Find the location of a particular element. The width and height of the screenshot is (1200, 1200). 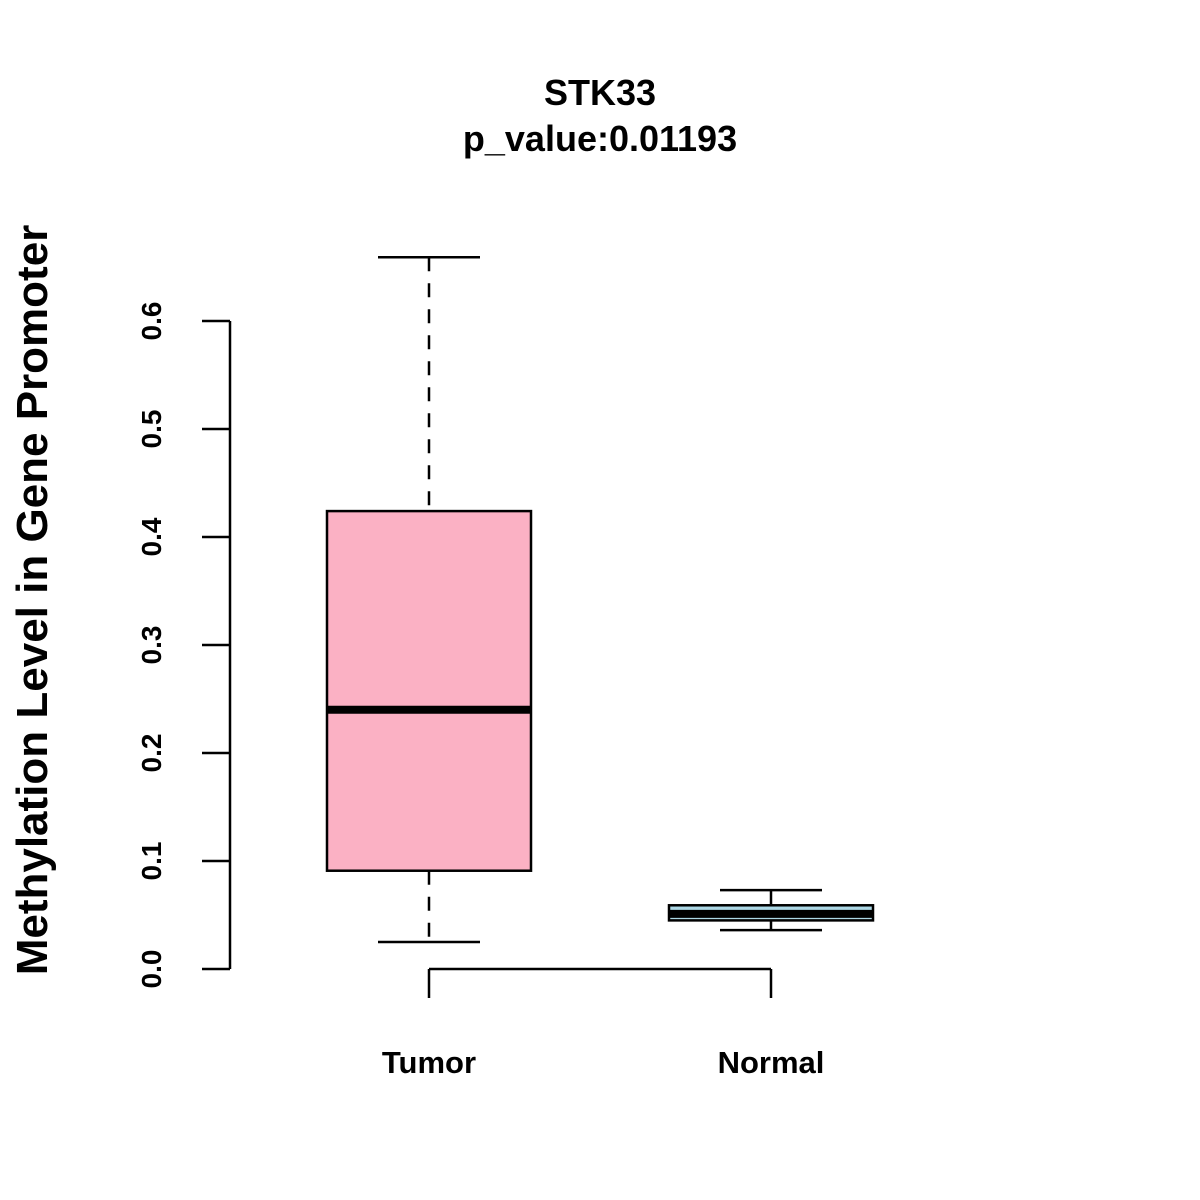

y-tick-label: 0.4 is located at coordinates (151, 536).